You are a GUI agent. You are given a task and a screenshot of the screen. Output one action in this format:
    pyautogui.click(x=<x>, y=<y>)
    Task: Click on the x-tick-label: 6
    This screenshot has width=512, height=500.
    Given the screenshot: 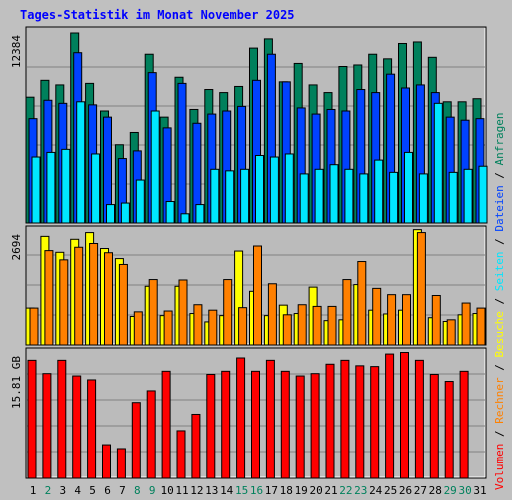 What is the action you would take?
    pyautogui.click(x=107, y=490)
    